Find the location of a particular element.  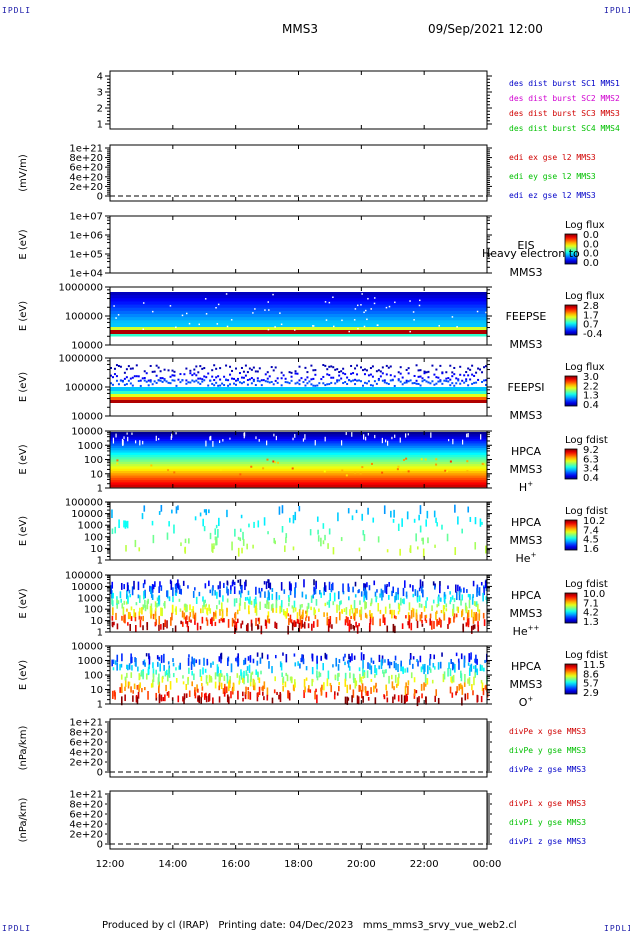

y-tick-label: 1000000 is located at coordinates (80, 359).